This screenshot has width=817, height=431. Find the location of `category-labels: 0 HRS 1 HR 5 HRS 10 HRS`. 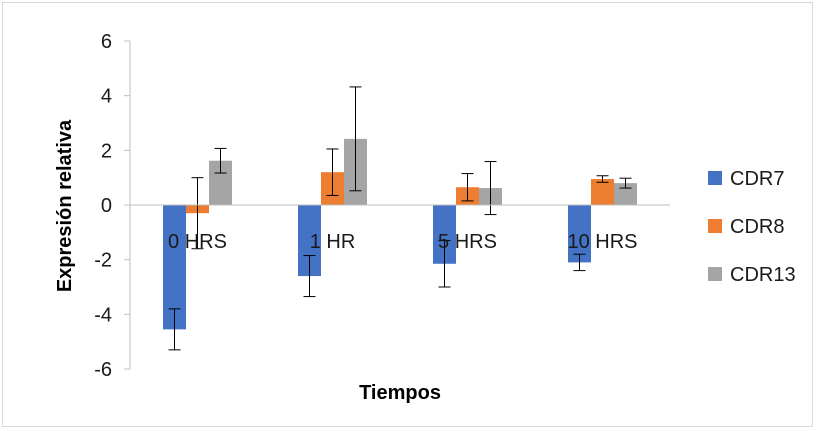

category-labels: 0 HRS 1 HR 5 HRS 10 HRS is located at coordinates (402, 242).